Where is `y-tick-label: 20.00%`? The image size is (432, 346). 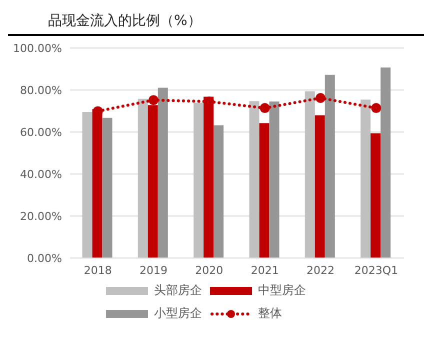
y-tick-label: 20.00% is located at coordinates (41, 216).